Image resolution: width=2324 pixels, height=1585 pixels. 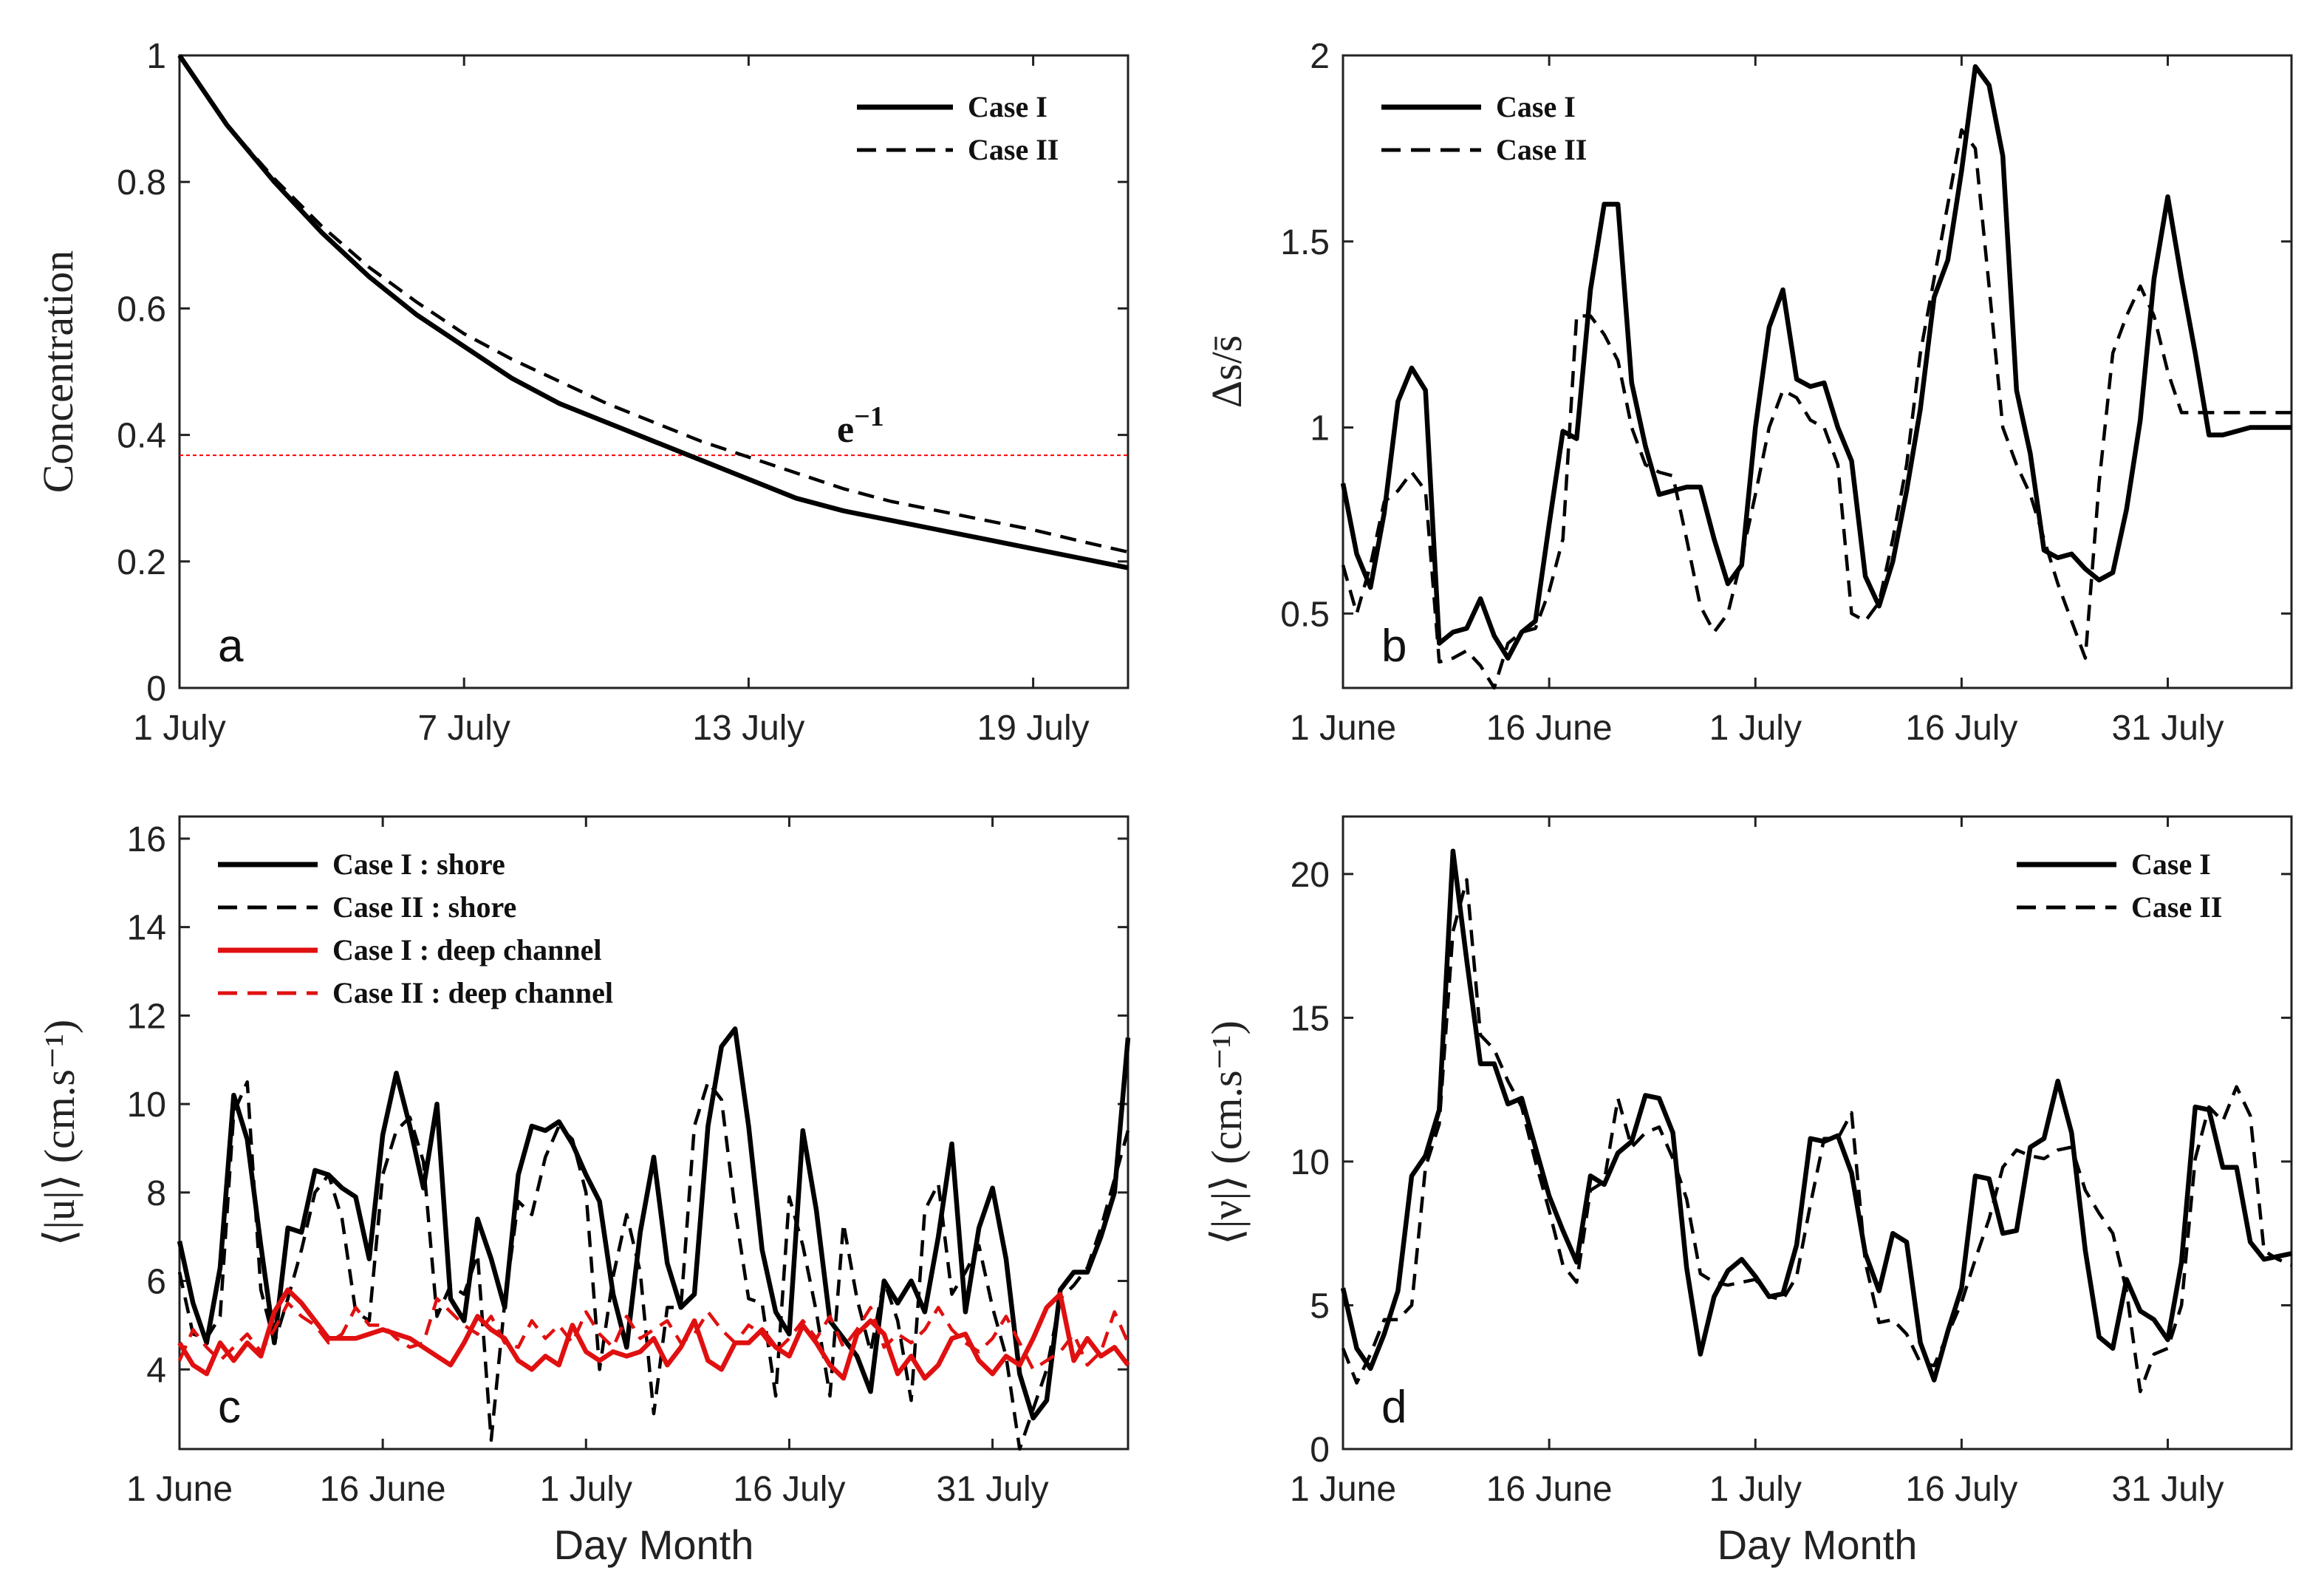 I want to click on y-axis-title: ⟨|u|⟩ (cm.s⁻¹), so click(x=59, y=1133).